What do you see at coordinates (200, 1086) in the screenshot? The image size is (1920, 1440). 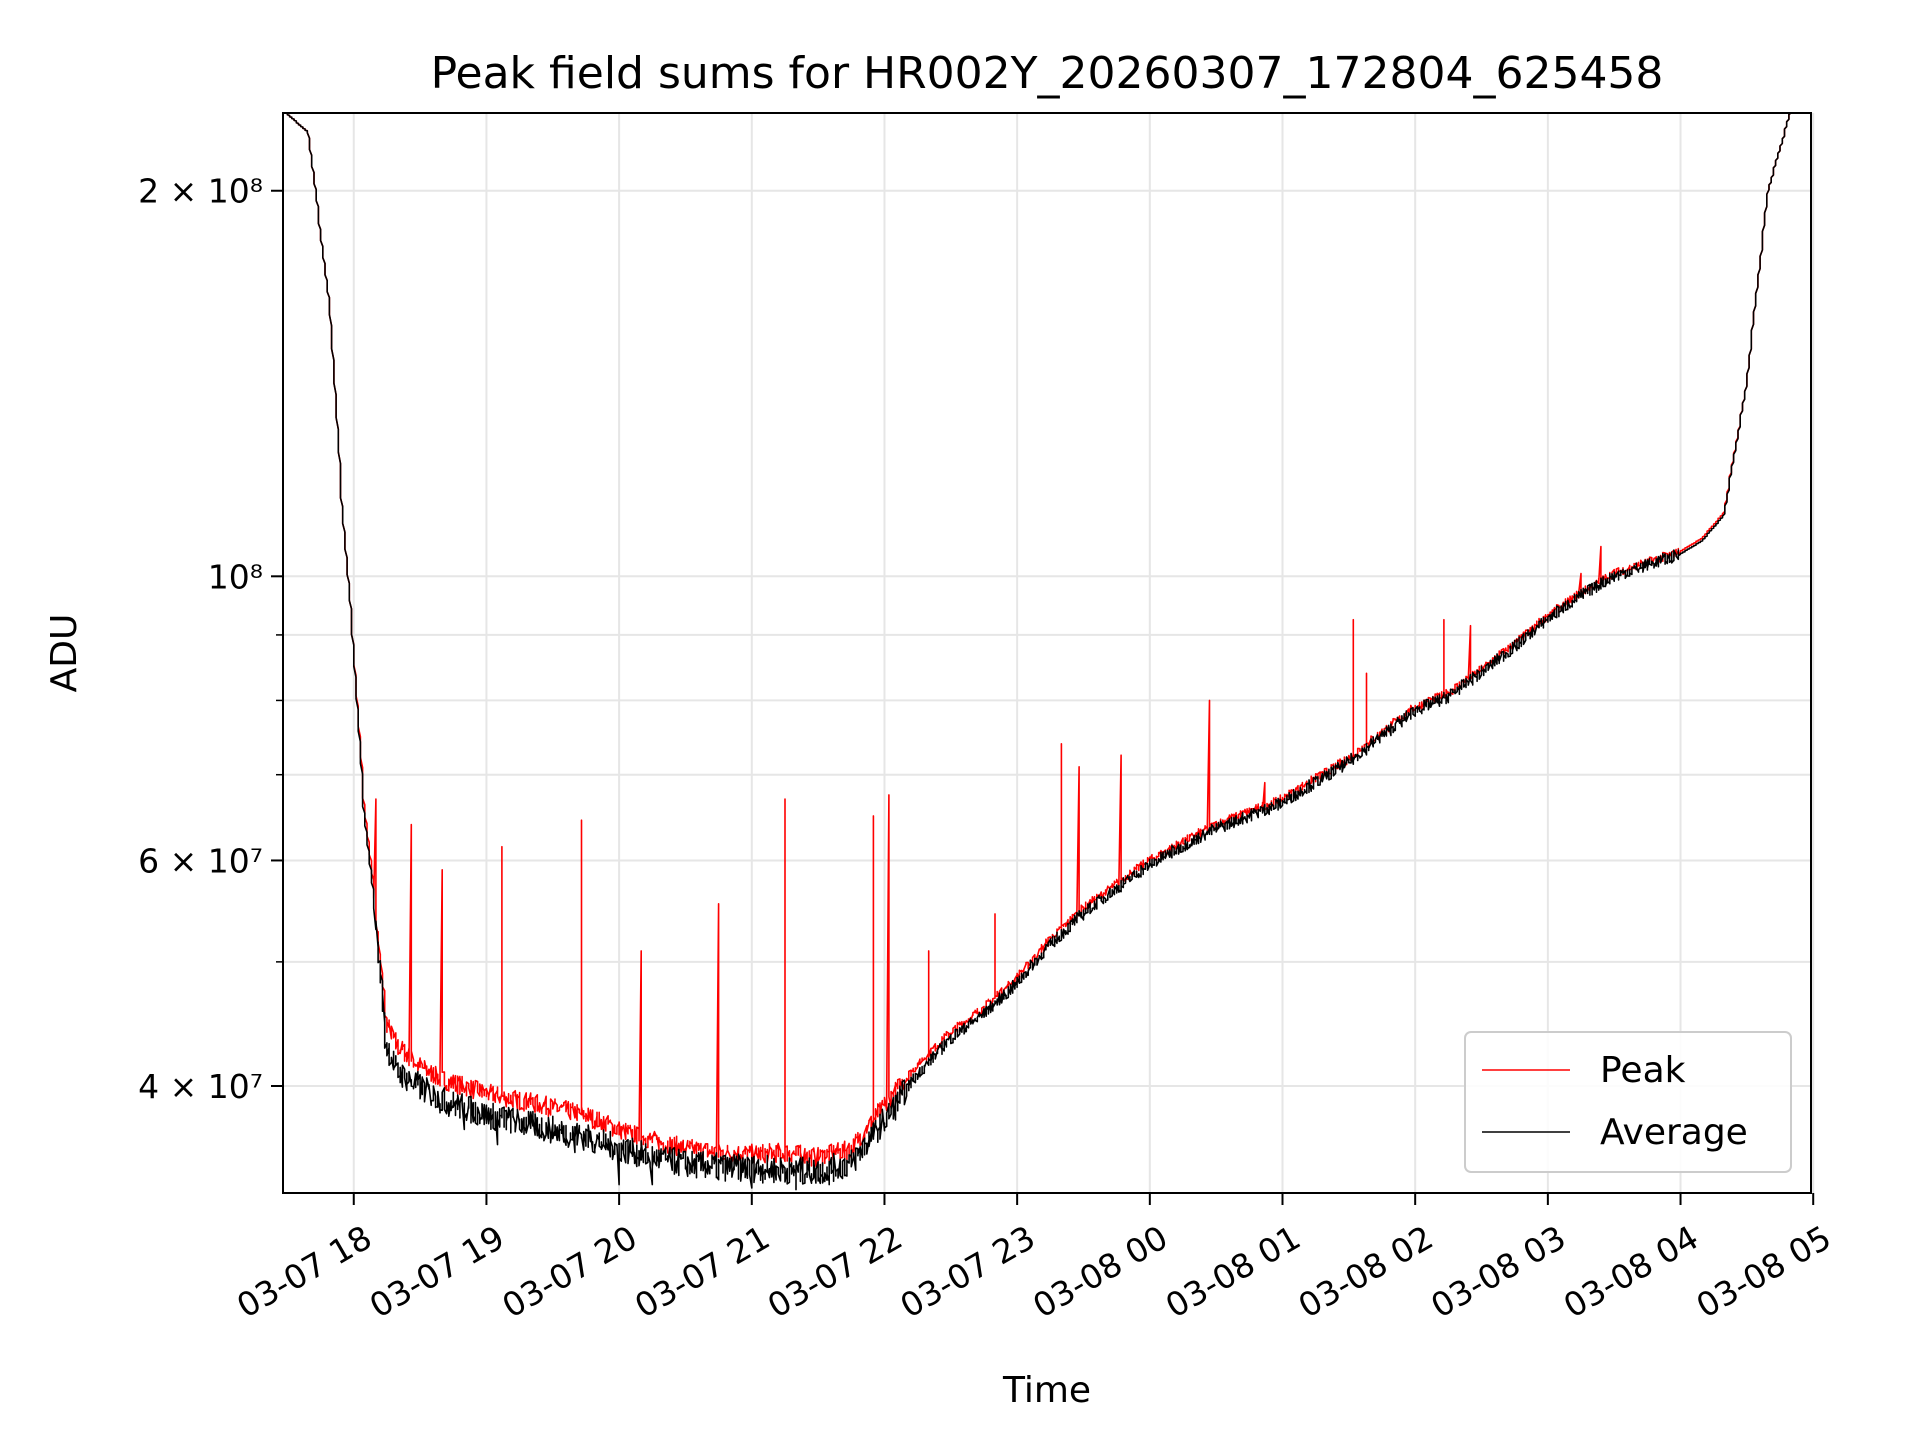 I see `y-tick-label: 4 × 10⁷` at bounding box center [200, 1086].